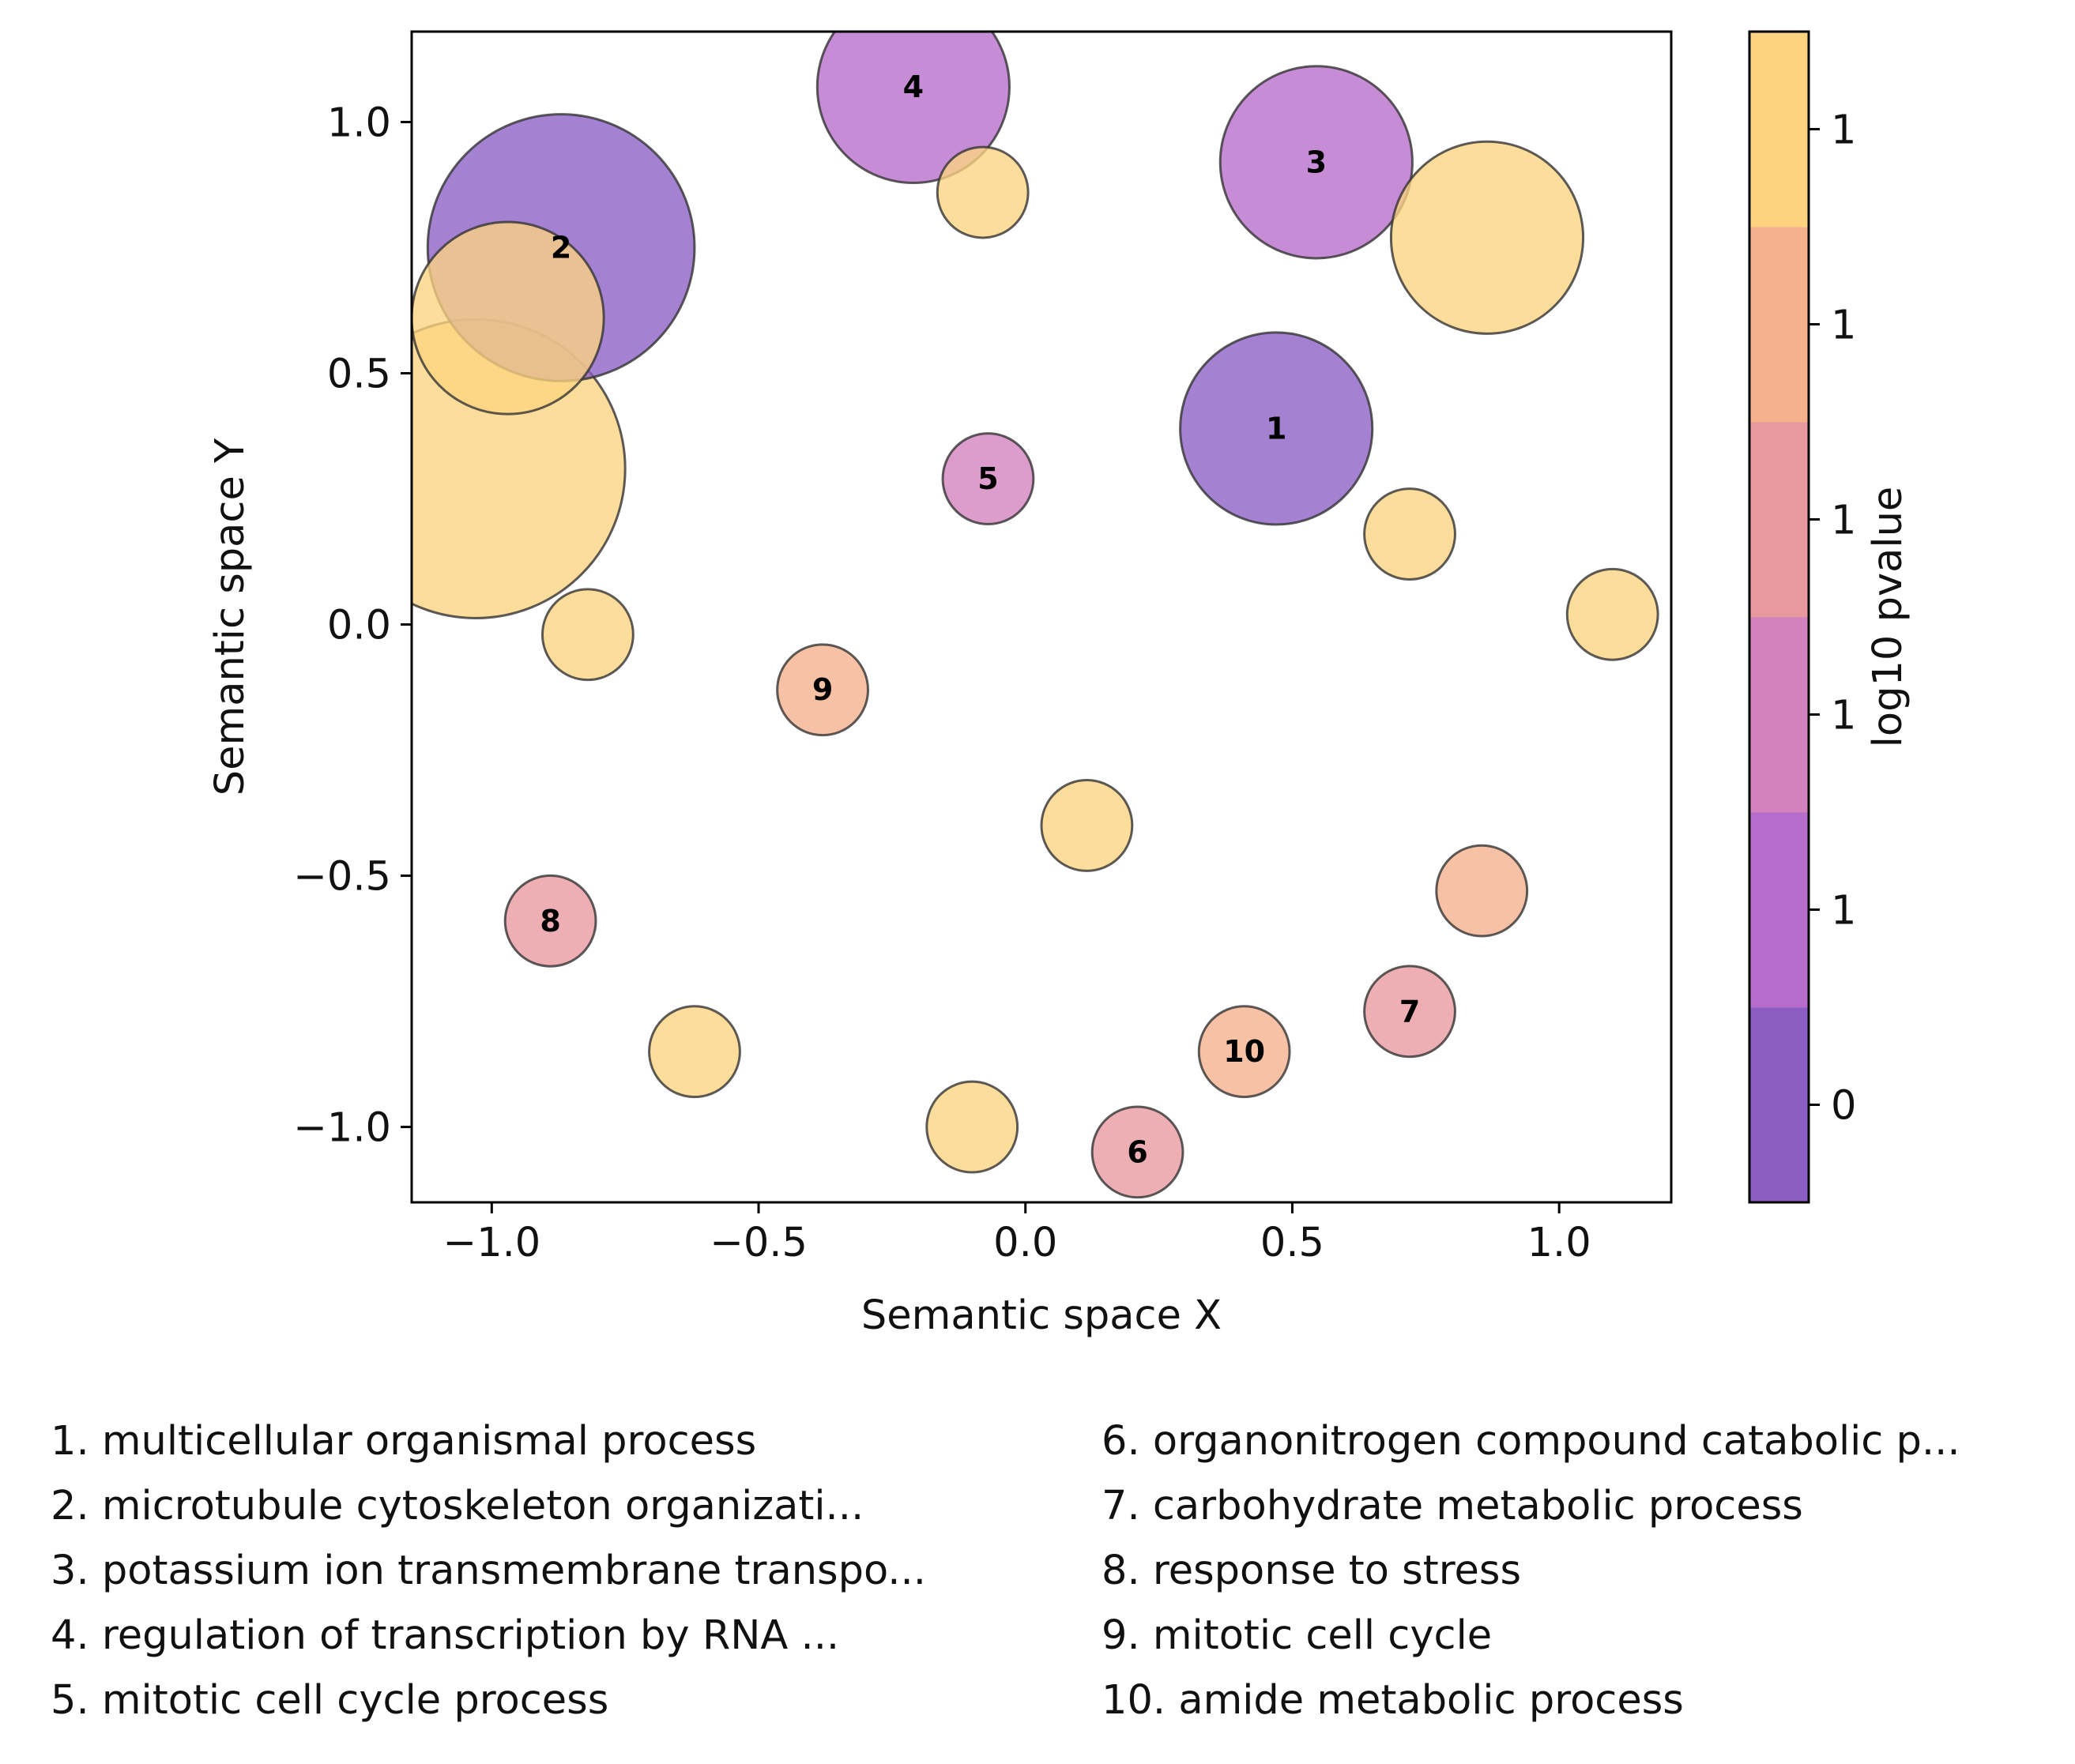 Image resolution: width=2075 pixels, height=1764 pixels. I want to click on bubble-number-label: 10, so click(1244, 1051).